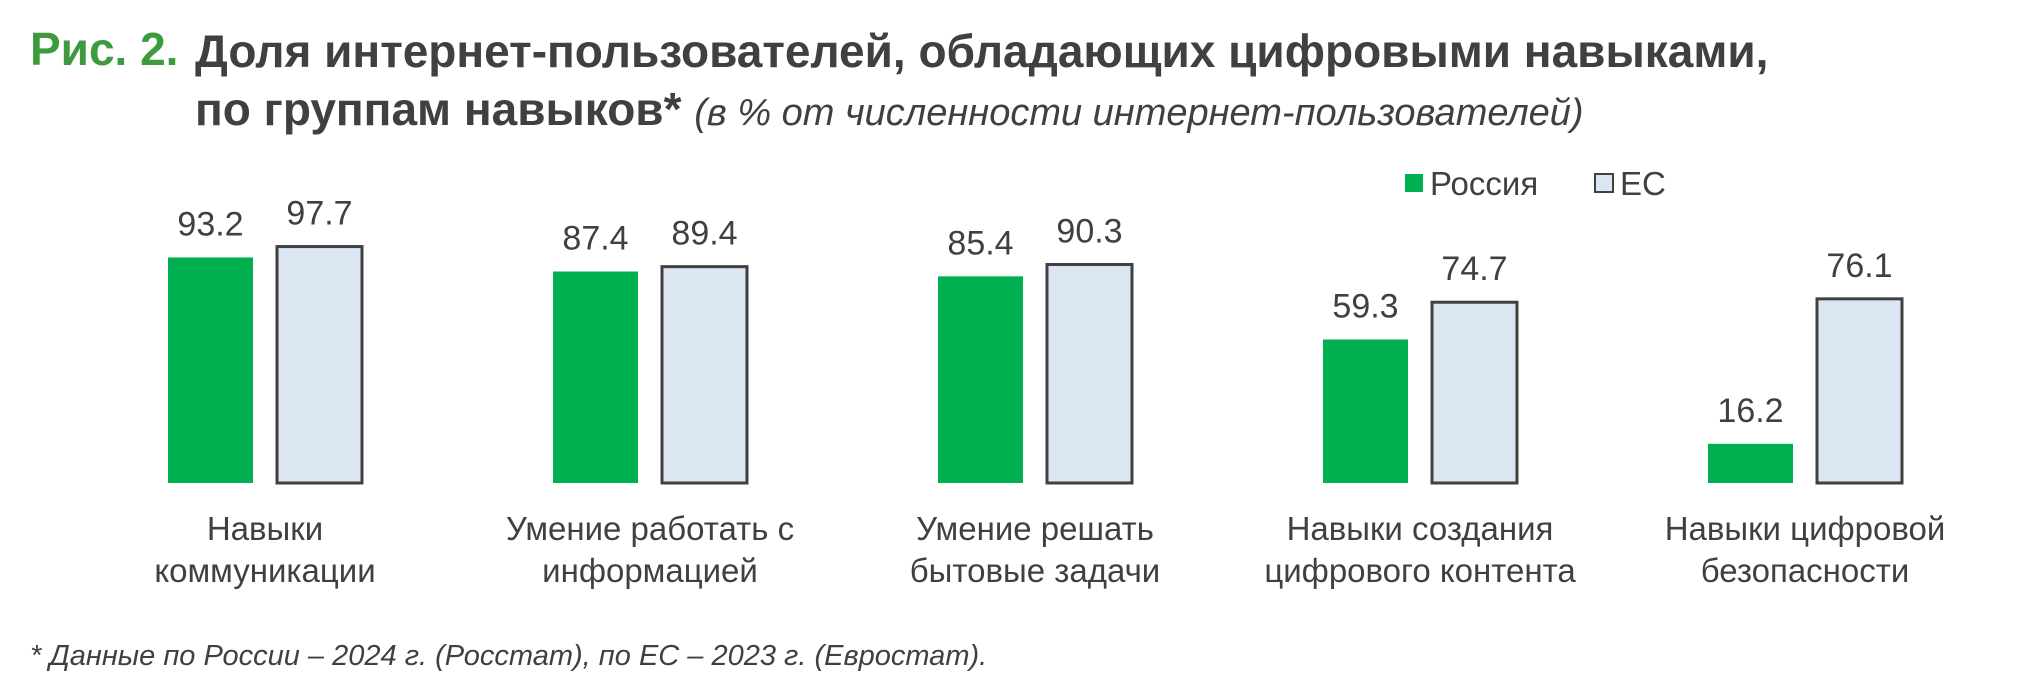  What do you see at coordinates (1365, 306) in the screenshot?
I see `data-label-russia-3: 59.3` at bounding box center [1365, 306].